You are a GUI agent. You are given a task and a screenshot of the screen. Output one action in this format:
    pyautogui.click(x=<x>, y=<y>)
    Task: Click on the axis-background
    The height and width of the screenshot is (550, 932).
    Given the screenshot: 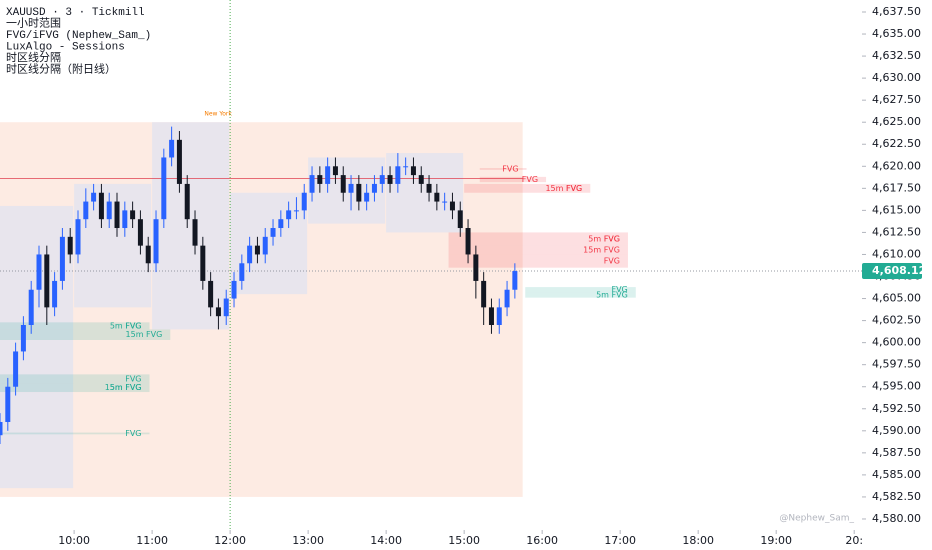 What is the action you would take?
    pyautogui.click(x=431, y=540)
    